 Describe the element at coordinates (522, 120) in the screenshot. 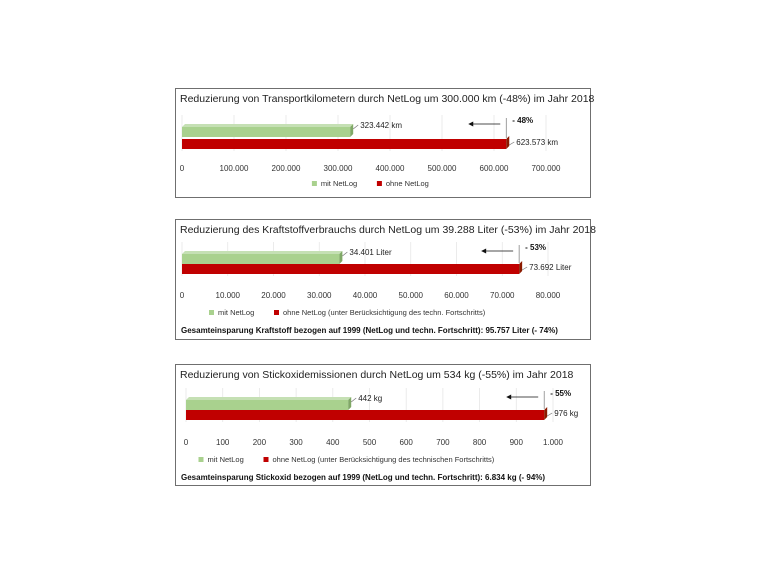

I see `reduction-label: - 48%` at that location.